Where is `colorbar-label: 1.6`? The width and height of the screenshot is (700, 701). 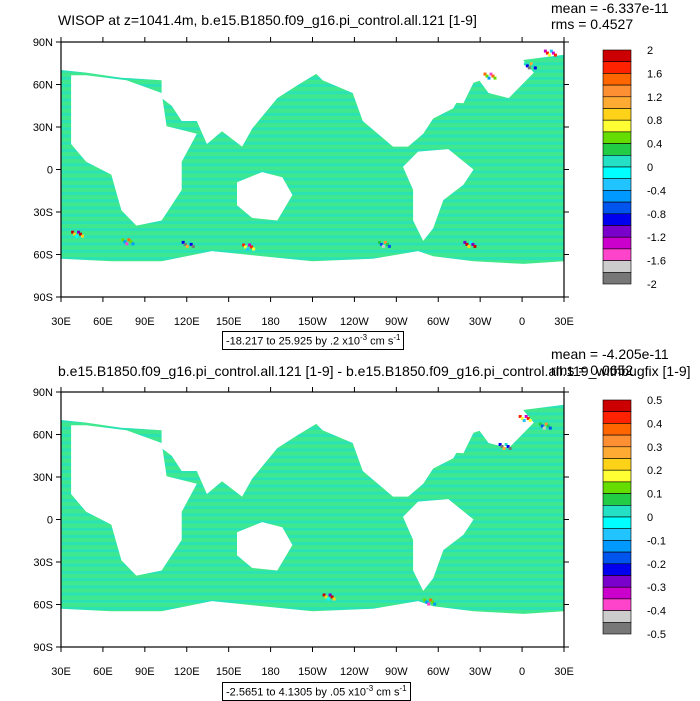
colorbar-label: 1.6 is located at coordinates (654, 74).